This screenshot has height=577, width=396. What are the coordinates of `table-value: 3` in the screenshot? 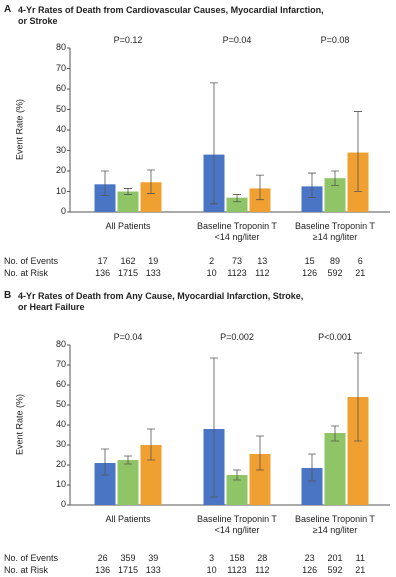 It's located at (212, 558).